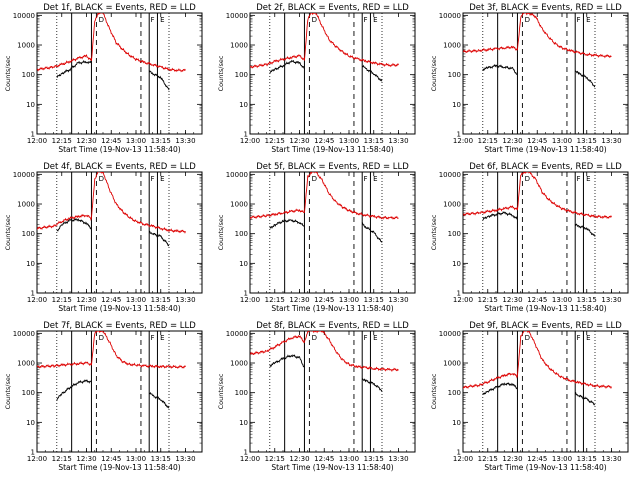 The width and height of the screenshot is (640, 480). I want to click on panel-title: Det 3f, BLACK = Events, RED = LLD, so click(545, 8).